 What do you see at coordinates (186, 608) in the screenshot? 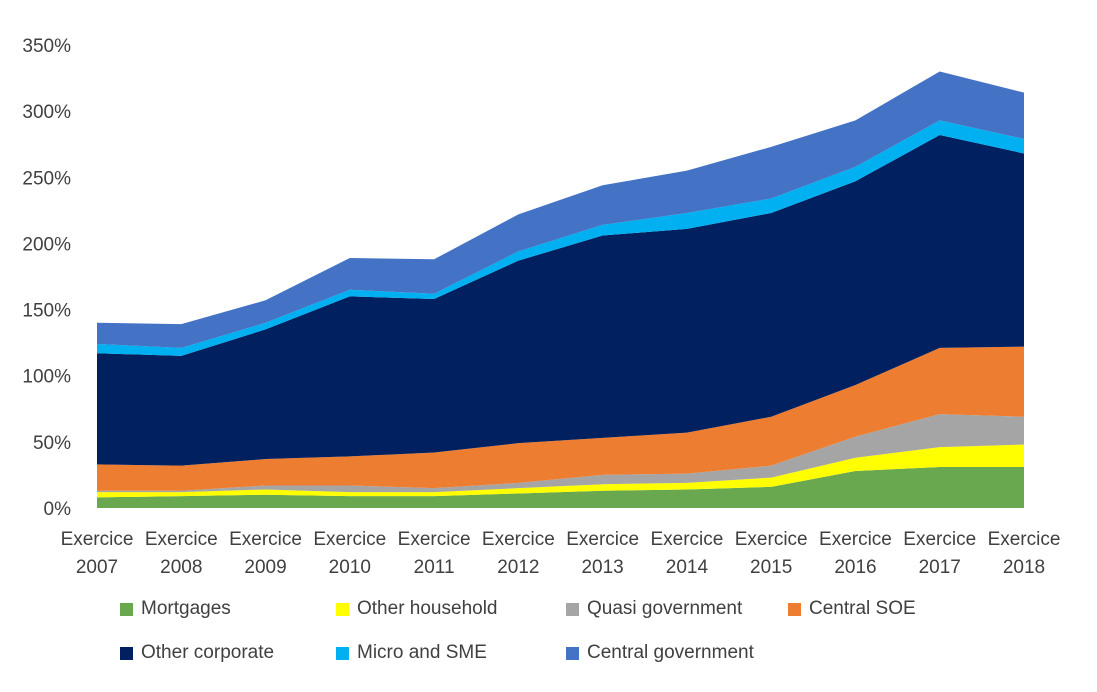
I see `legend-label: Mortgages` at bounding box center [186, 608].